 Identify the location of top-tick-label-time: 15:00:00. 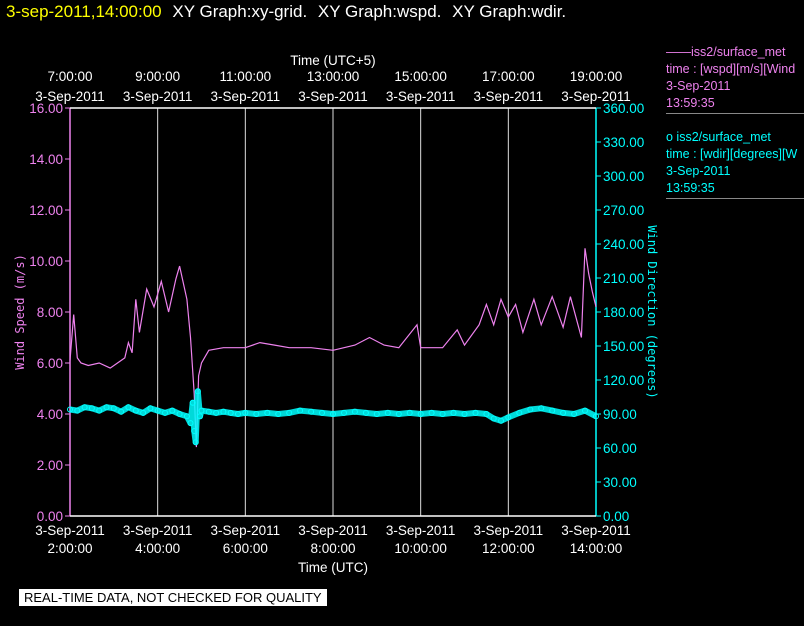
(420, 76).